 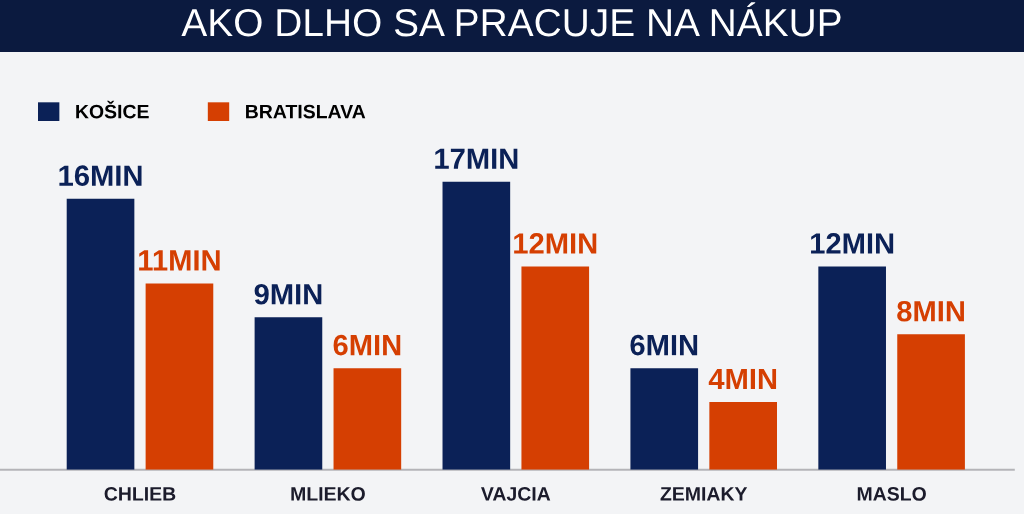 I want to click on legend-label: BRATISLAVA, so click(x=306, y=111).